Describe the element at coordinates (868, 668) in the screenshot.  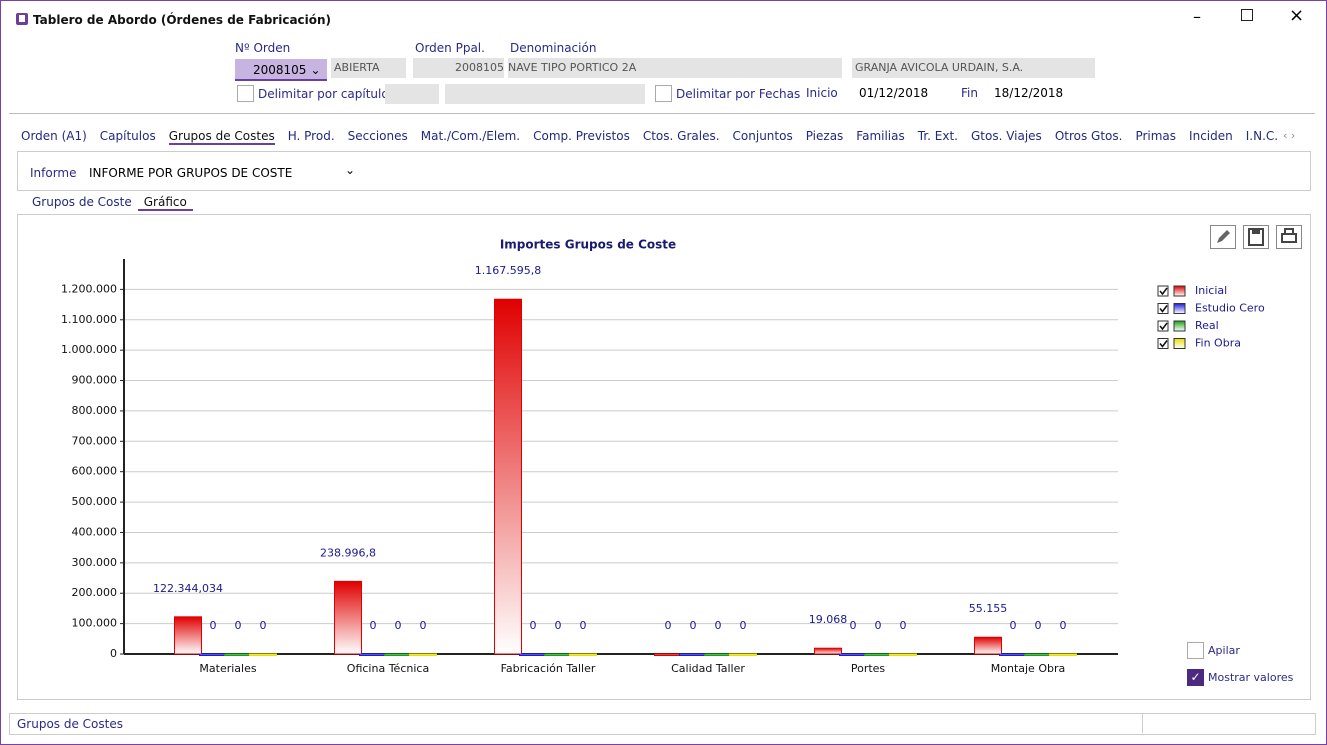
I see `x-tick-label: Portes` at that location.